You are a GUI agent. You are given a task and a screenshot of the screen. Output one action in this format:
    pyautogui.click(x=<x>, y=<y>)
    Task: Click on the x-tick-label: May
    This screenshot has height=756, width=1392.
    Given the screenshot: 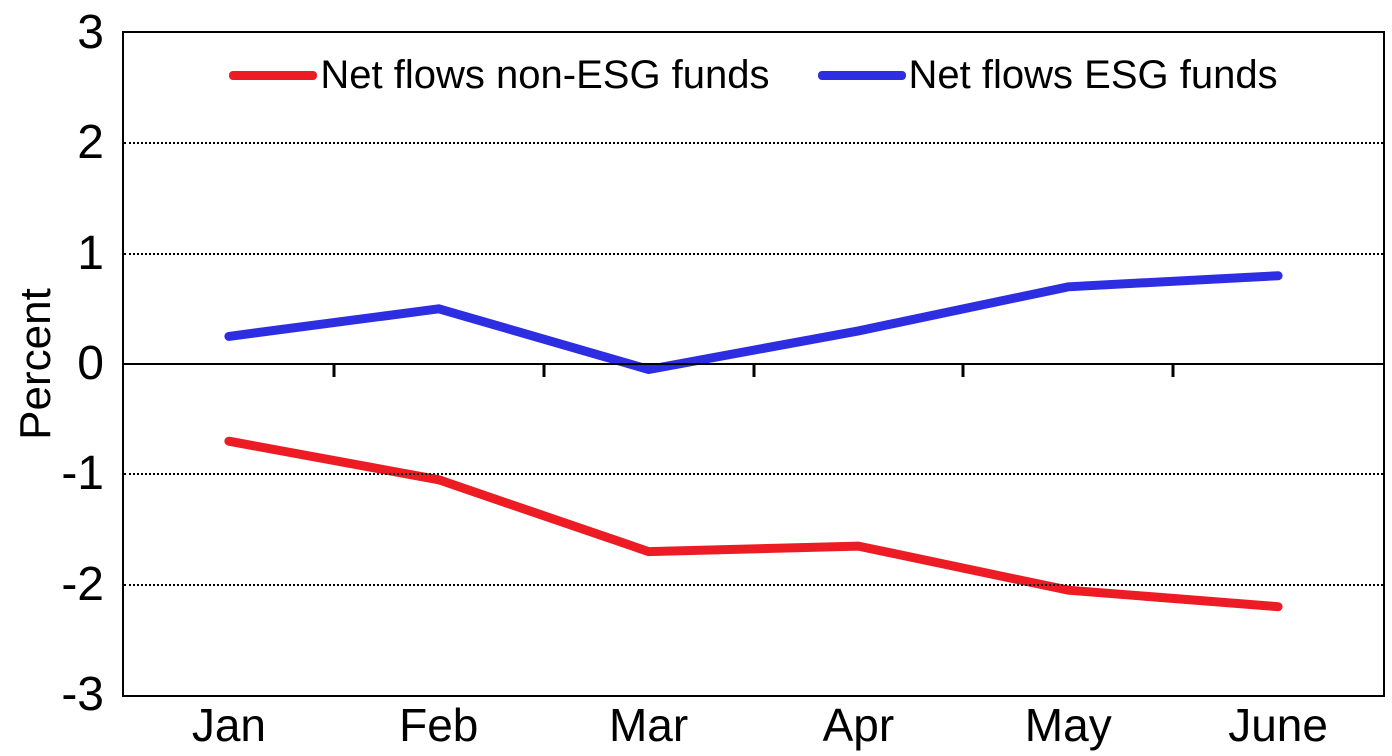 What is the action you would take?
    pyautogui.click(x=1068, y=725)
    